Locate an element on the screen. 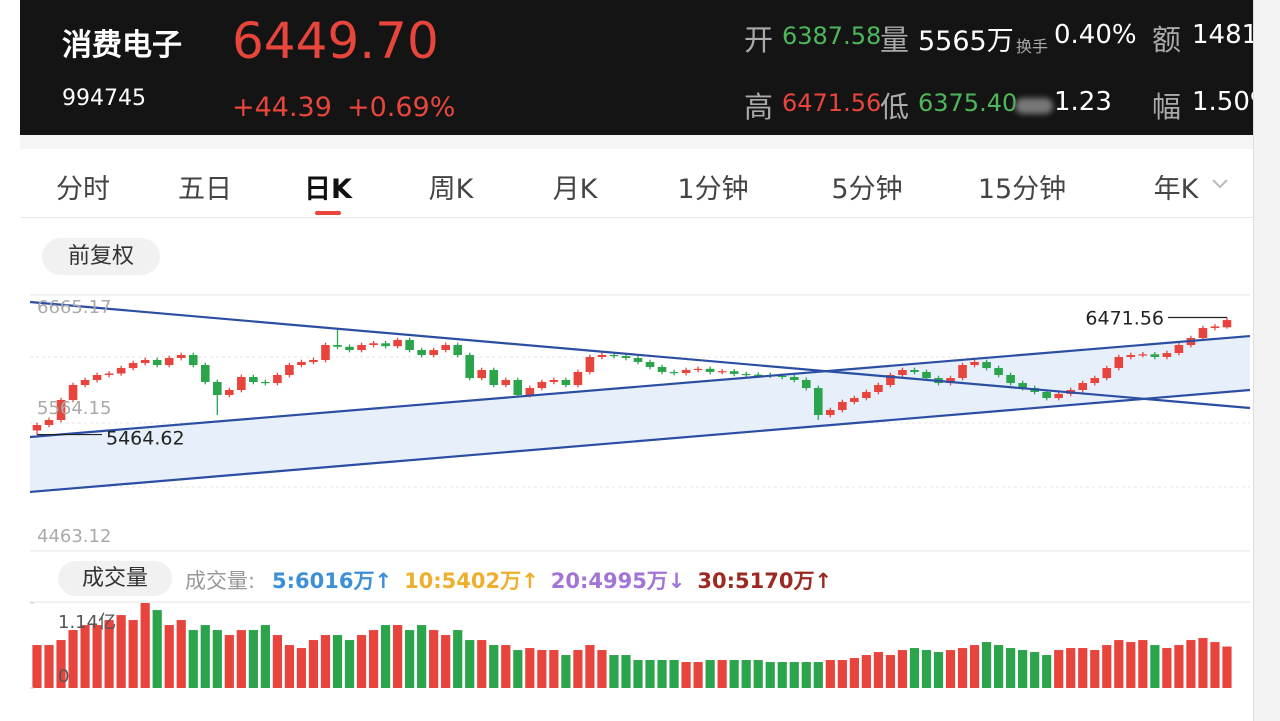  index-name: 消费电子 is located at coordinates (122, 45).